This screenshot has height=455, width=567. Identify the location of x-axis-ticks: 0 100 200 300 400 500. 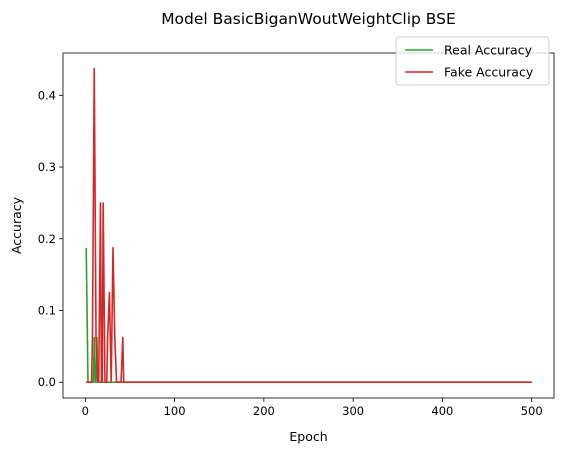
(312, 408).